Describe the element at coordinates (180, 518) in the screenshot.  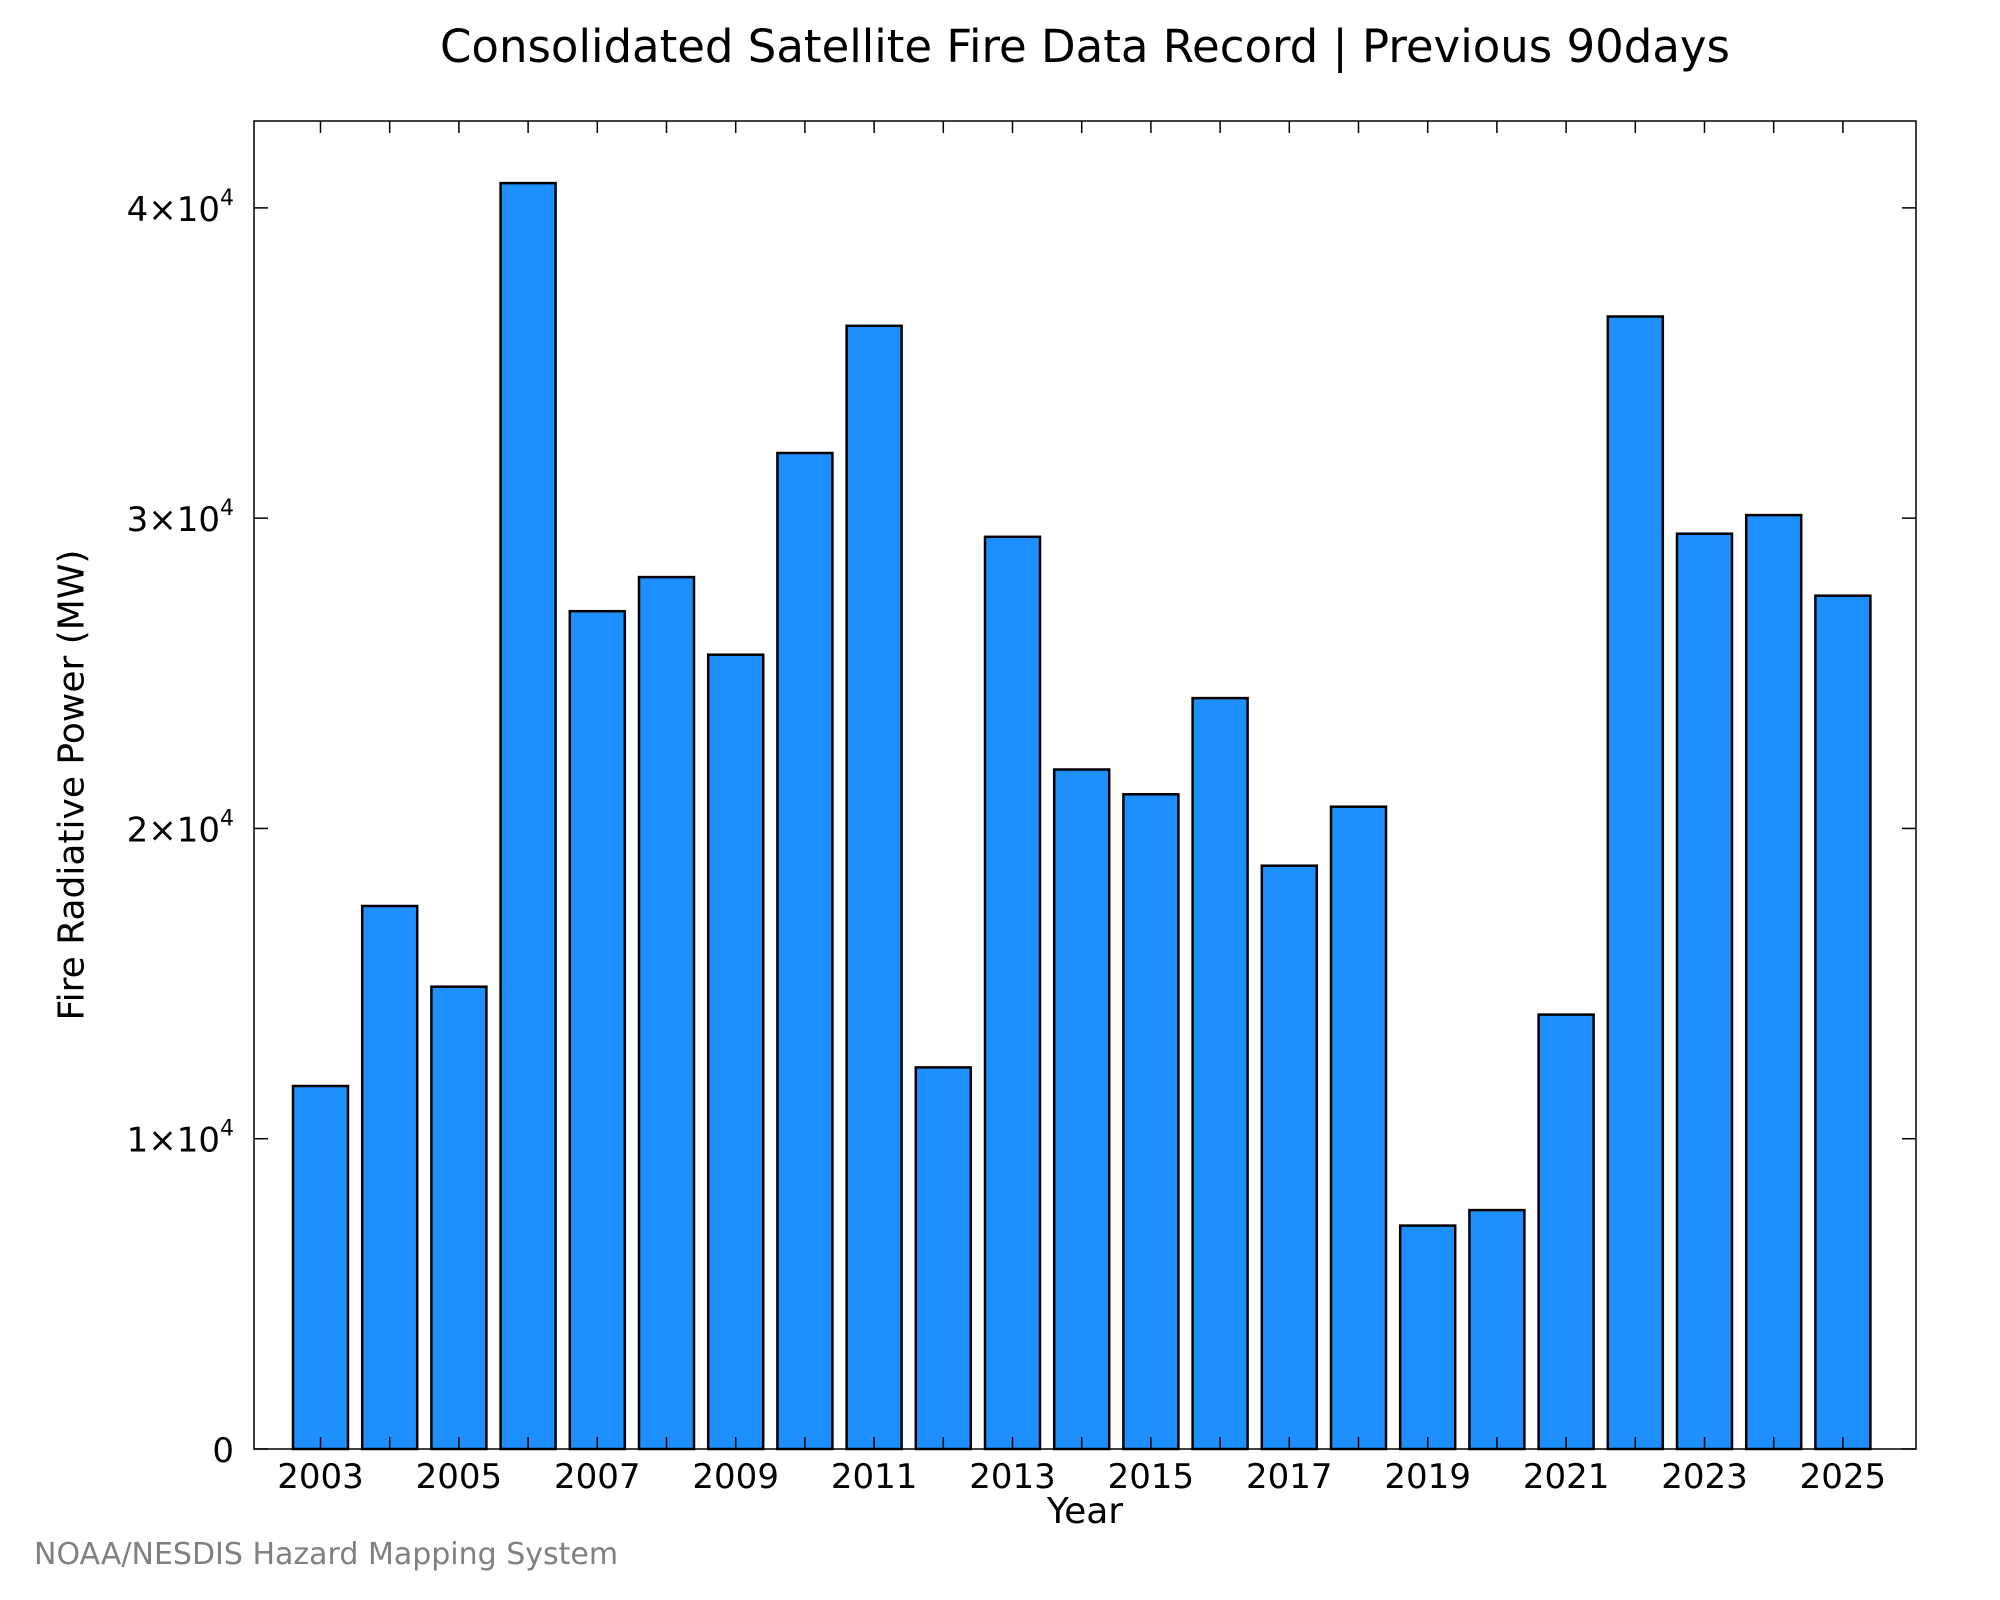
I see `y-tick-label-30000: 3×10⁴` at that location.